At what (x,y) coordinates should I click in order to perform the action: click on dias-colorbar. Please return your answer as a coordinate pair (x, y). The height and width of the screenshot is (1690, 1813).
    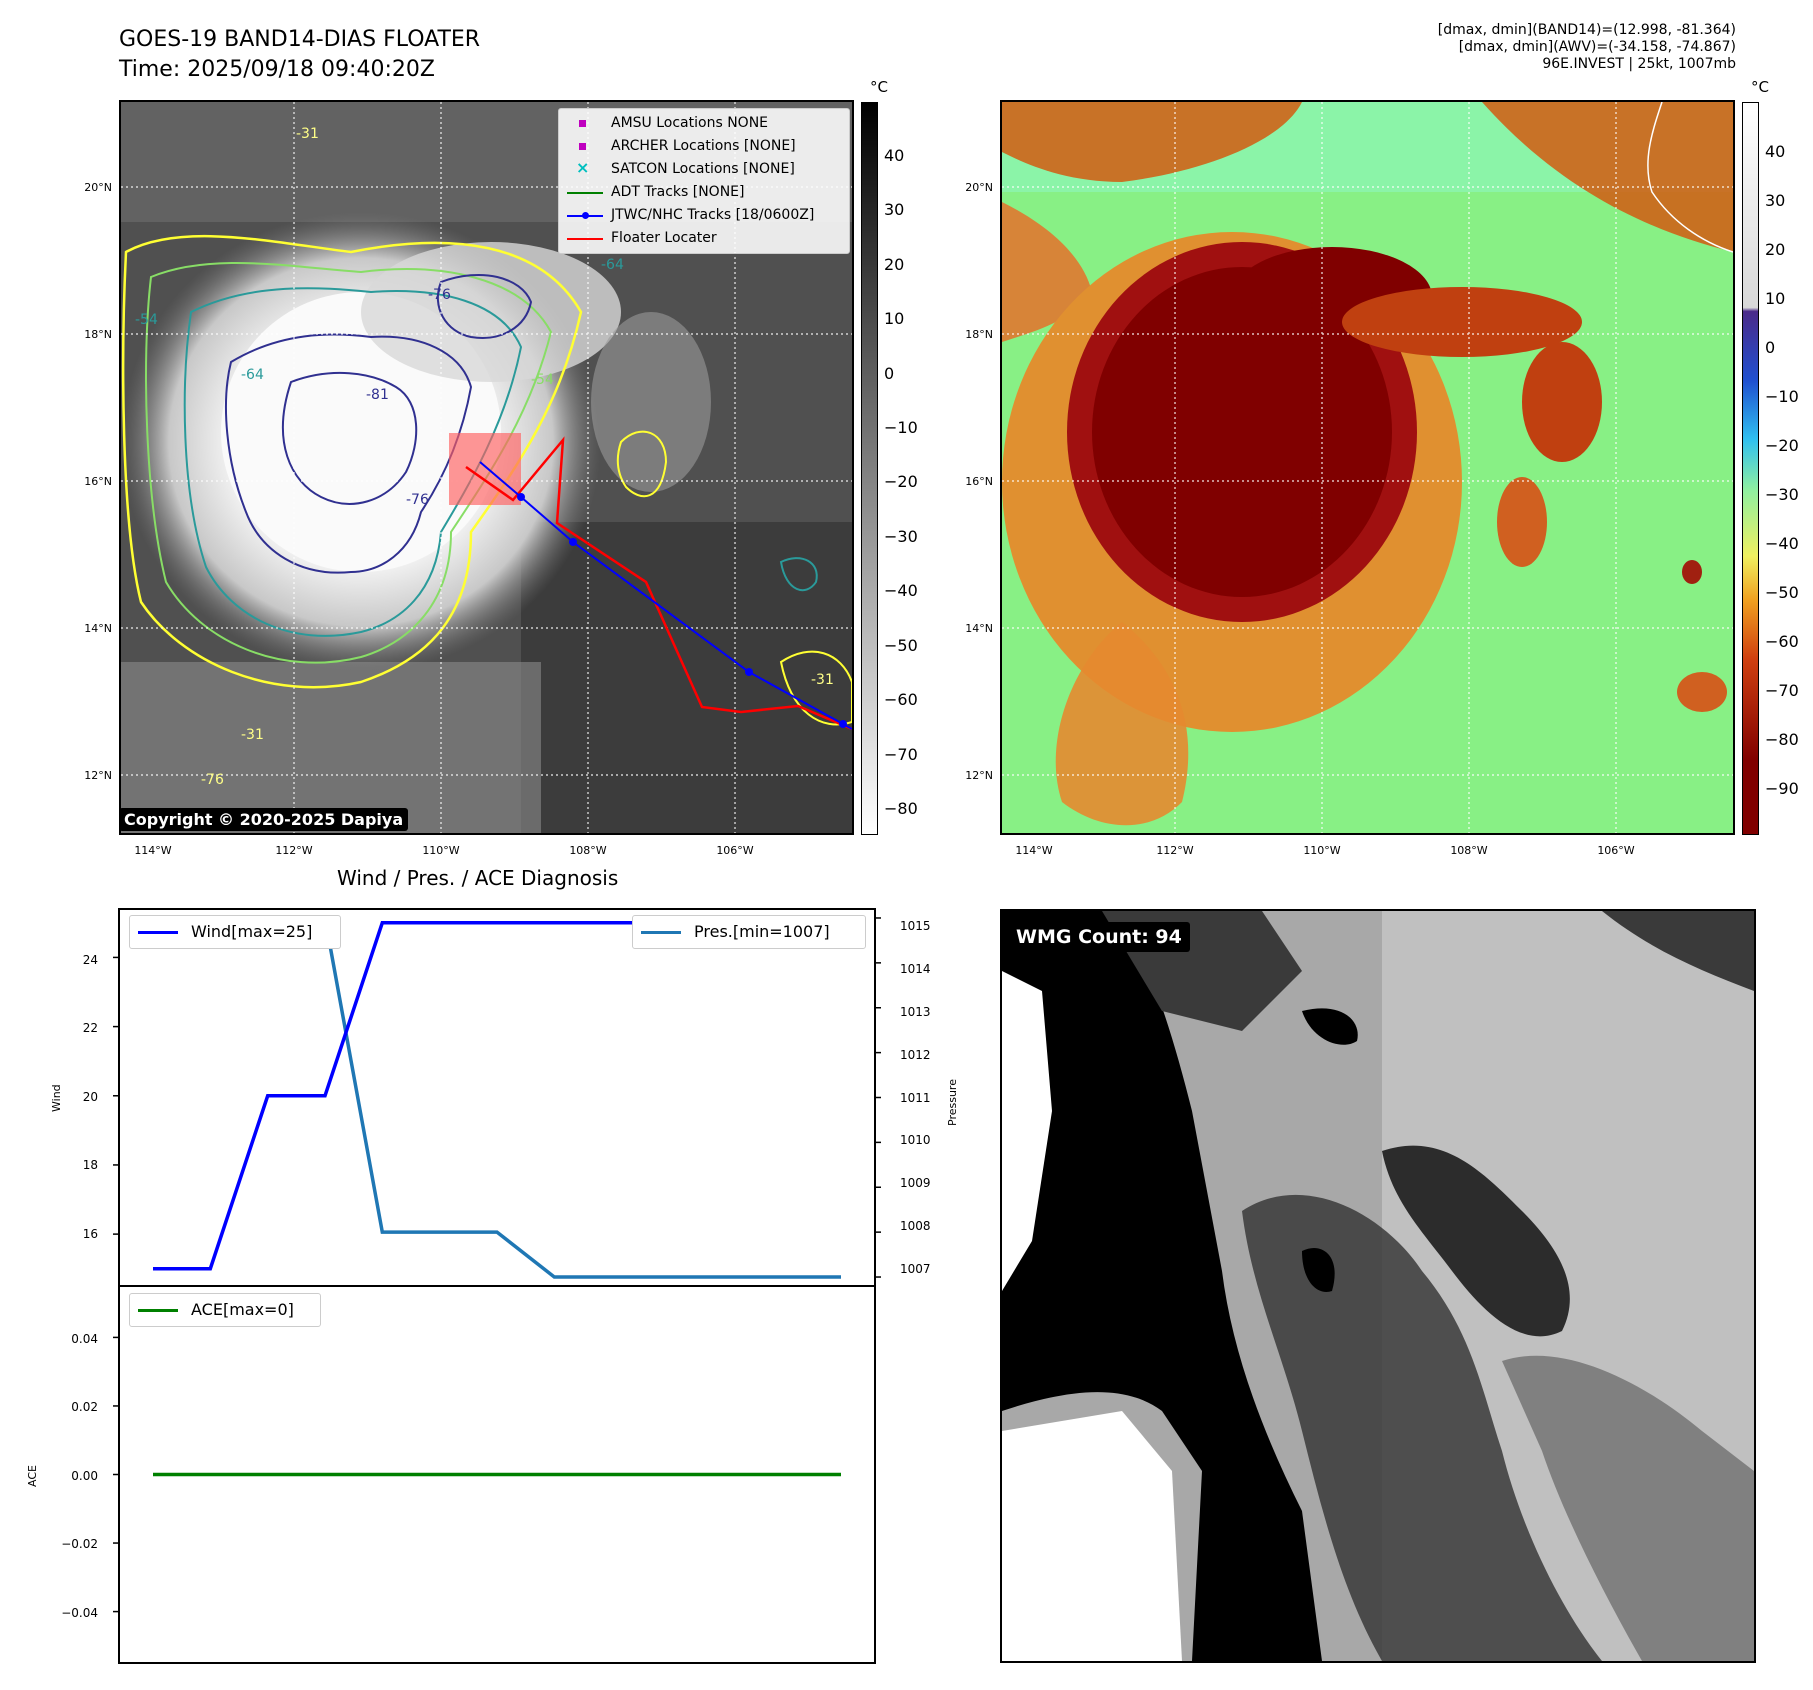
    Looking at the image, I should click on (1750, 468).